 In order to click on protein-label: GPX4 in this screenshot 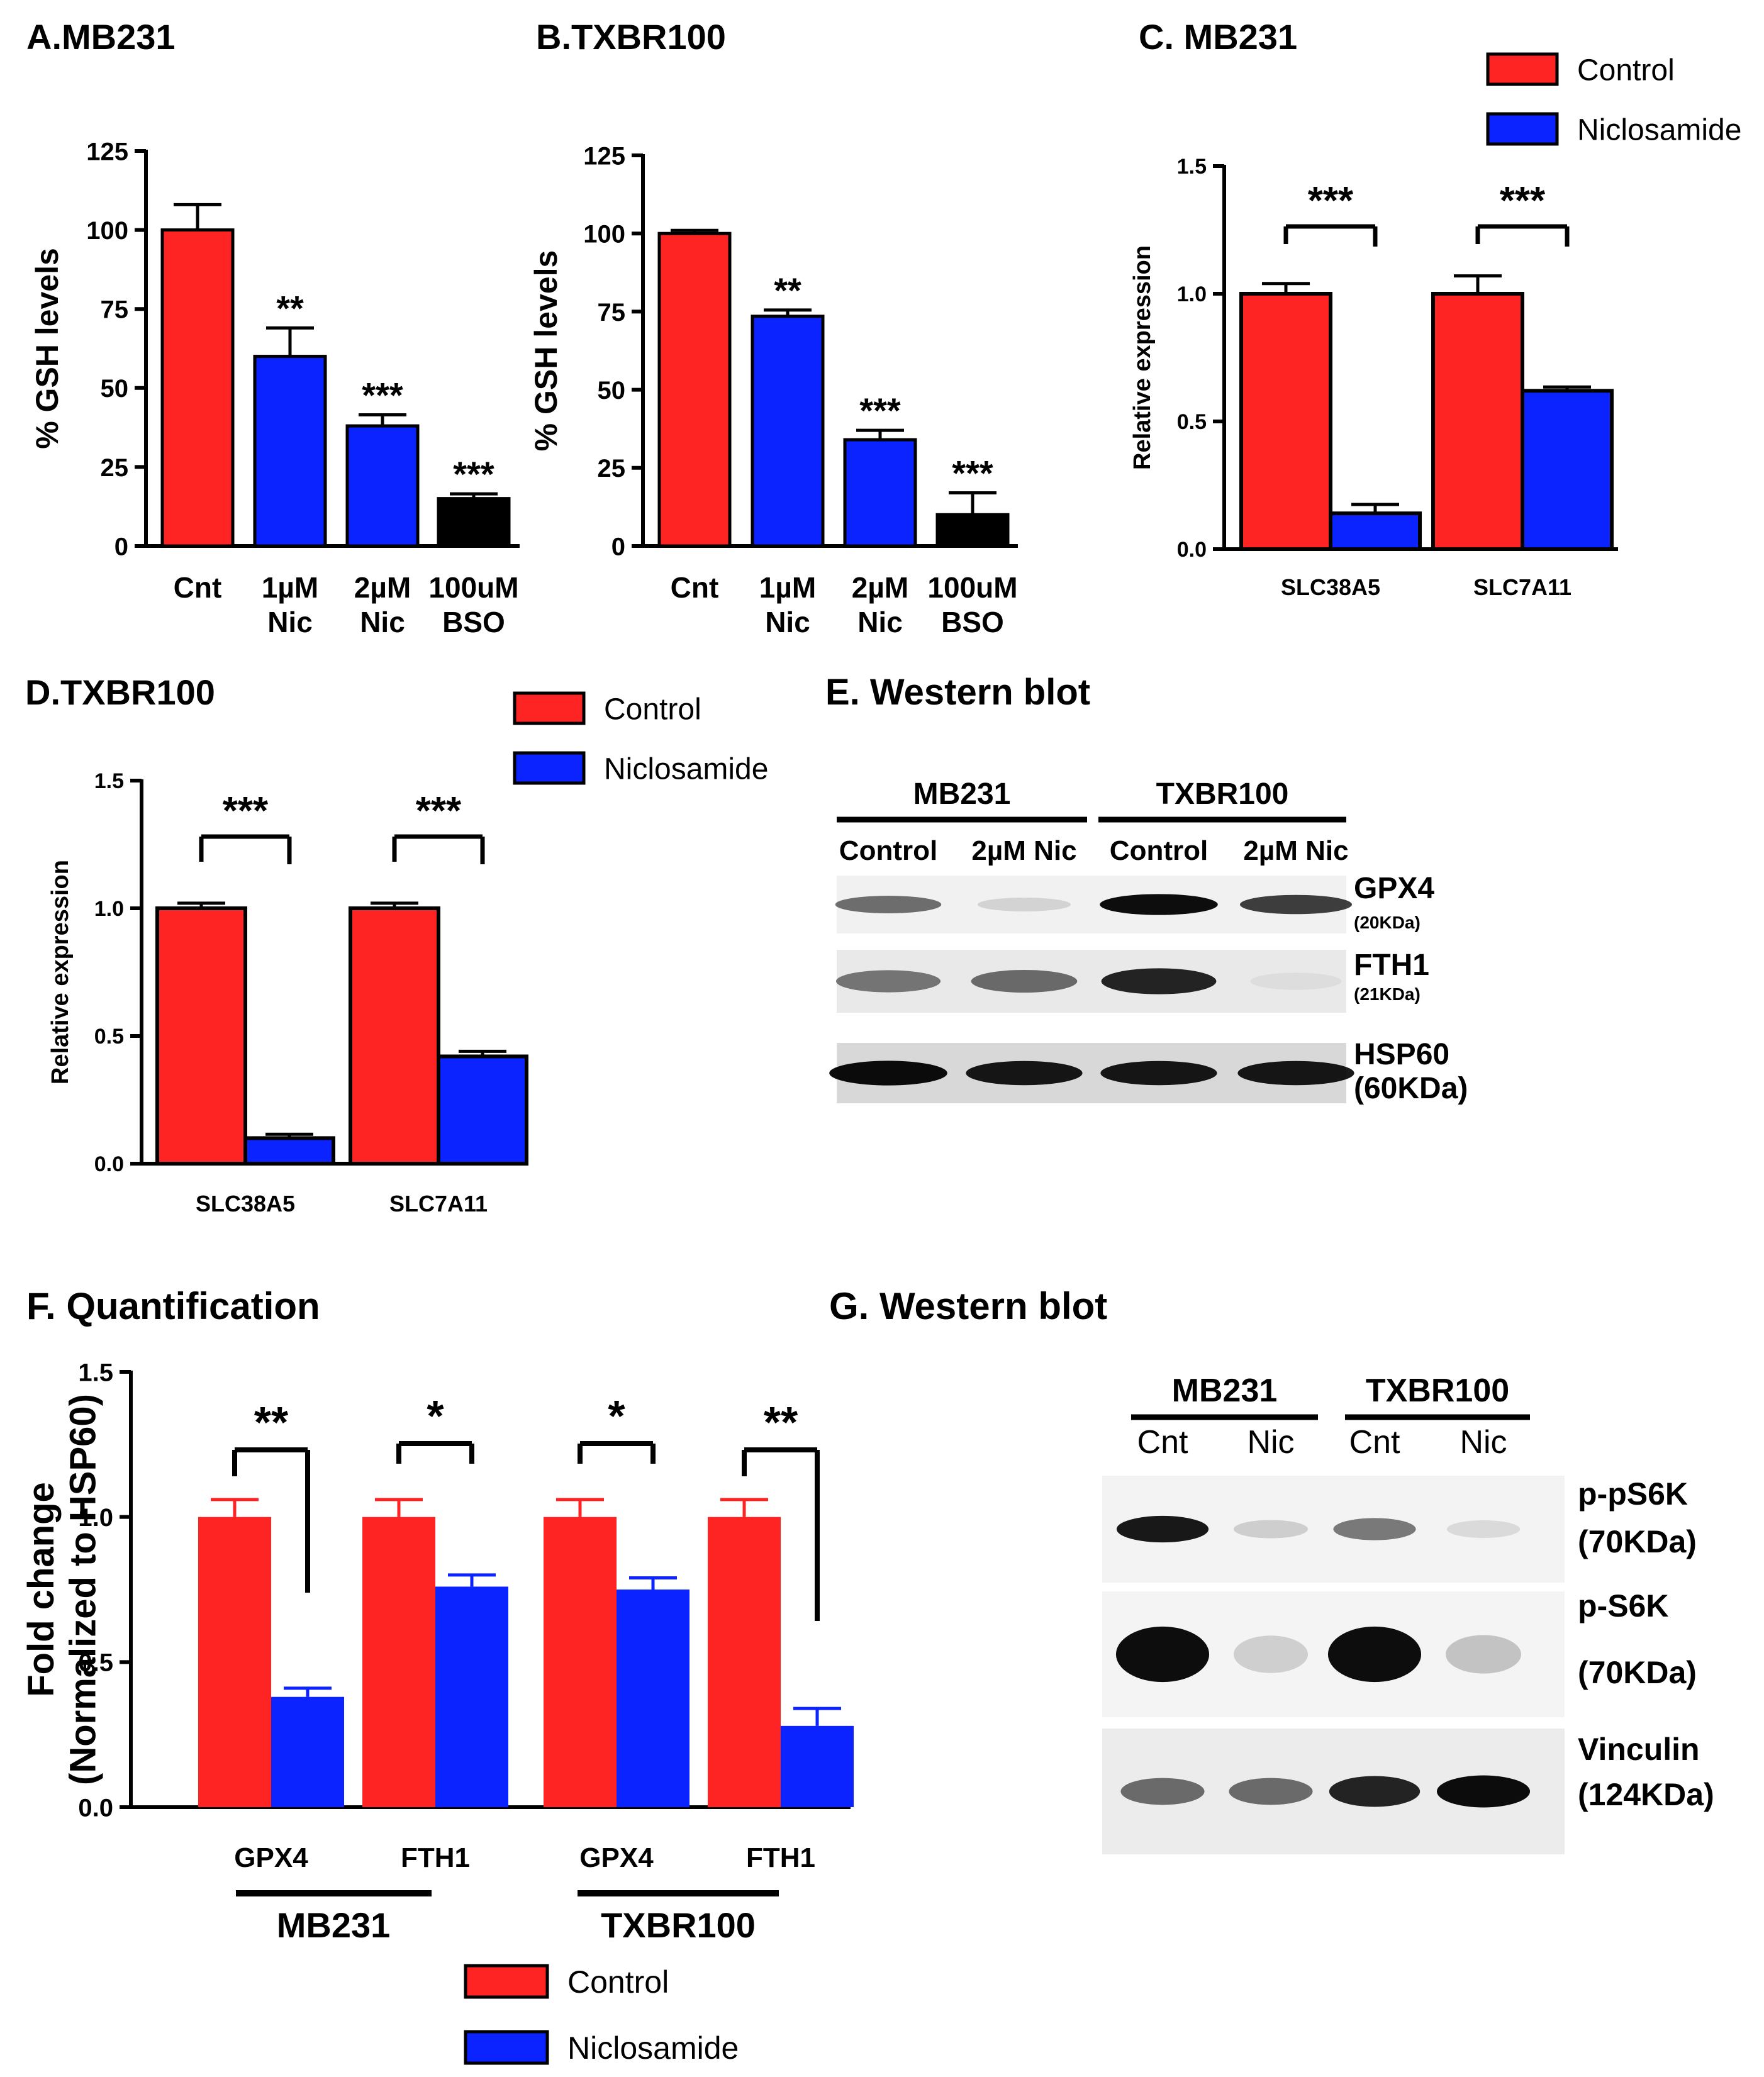, I will do `click(1394, 889)`.